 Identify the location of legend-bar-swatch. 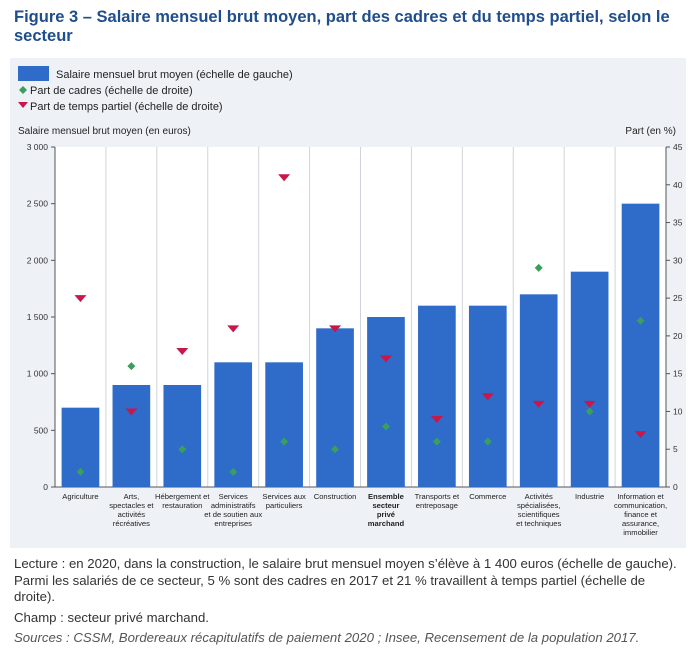
(33, 73).